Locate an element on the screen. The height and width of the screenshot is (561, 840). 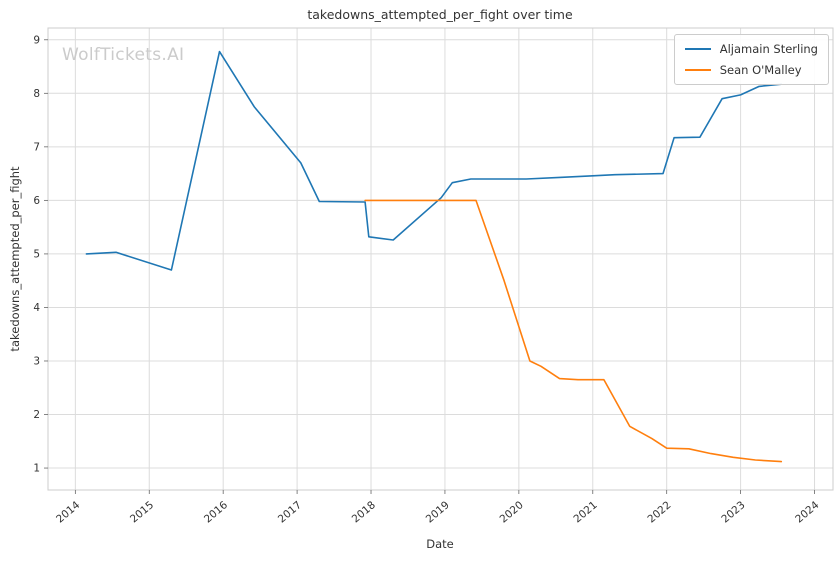
x-tick-label: 2019 is located at coordinates (438, 512).